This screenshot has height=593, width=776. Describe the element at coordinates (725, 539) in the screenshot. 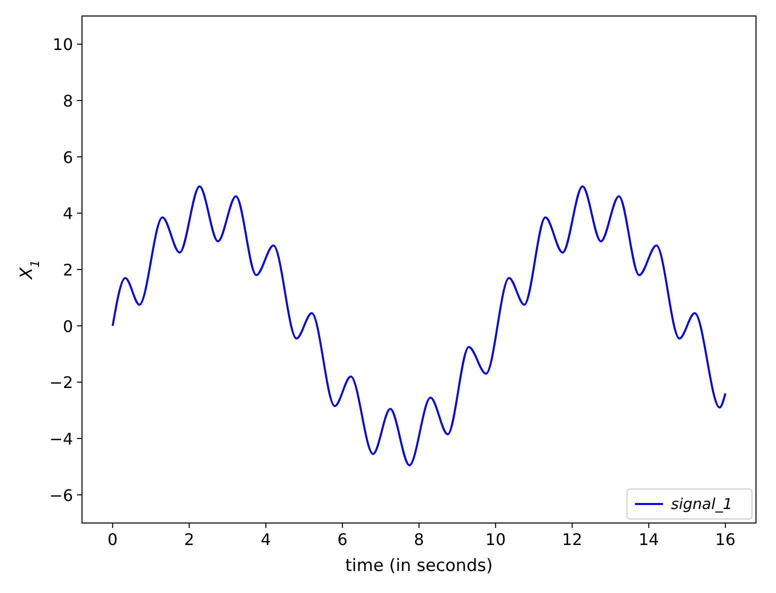

I see `x-tick-label: 16` at that location.